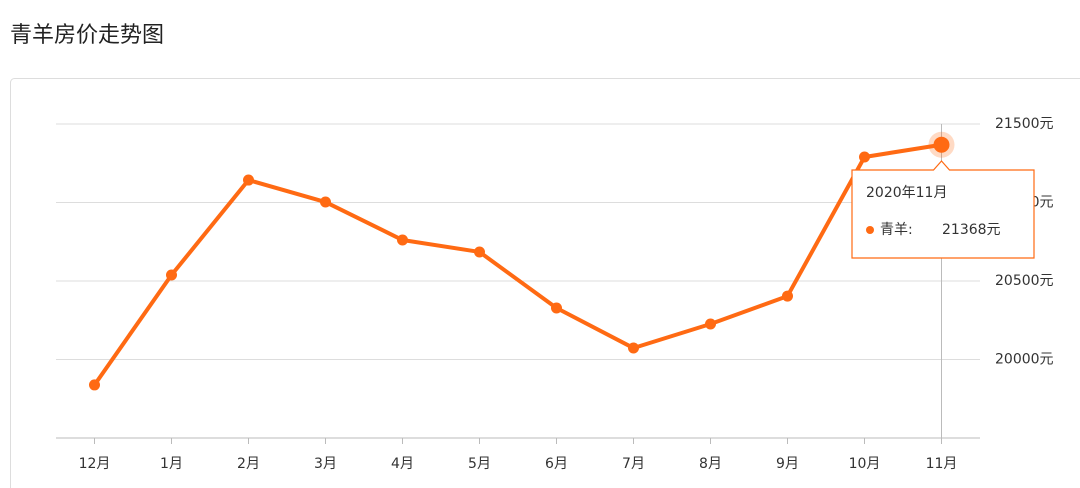 Image resolution: width=1080 pixels, height=488 pixels. What do you see at coordinates (942, 464) in the screenshot?
I see `x-tick-label: 11月` at bounding box center [942, 464].